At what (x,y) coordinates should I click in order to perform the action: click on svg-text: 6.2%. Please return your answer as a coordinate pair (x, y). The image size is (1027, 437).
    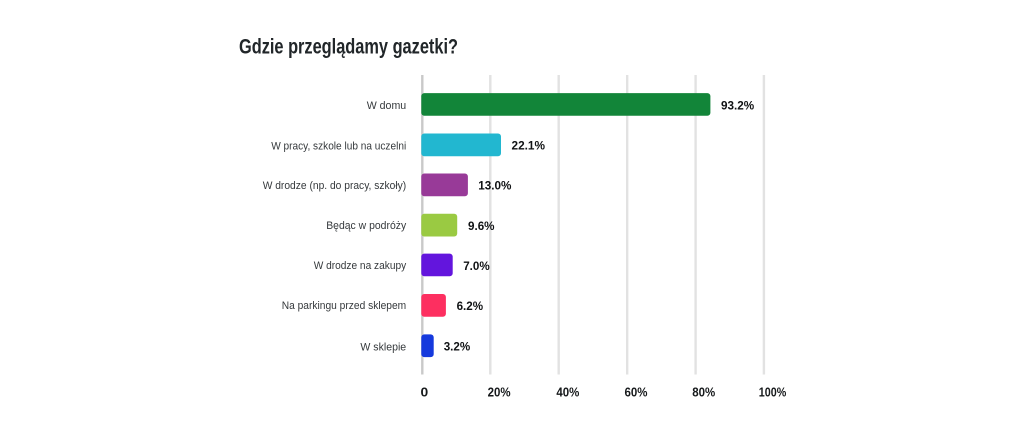
    Looking at the image, I should click on (470, 306).